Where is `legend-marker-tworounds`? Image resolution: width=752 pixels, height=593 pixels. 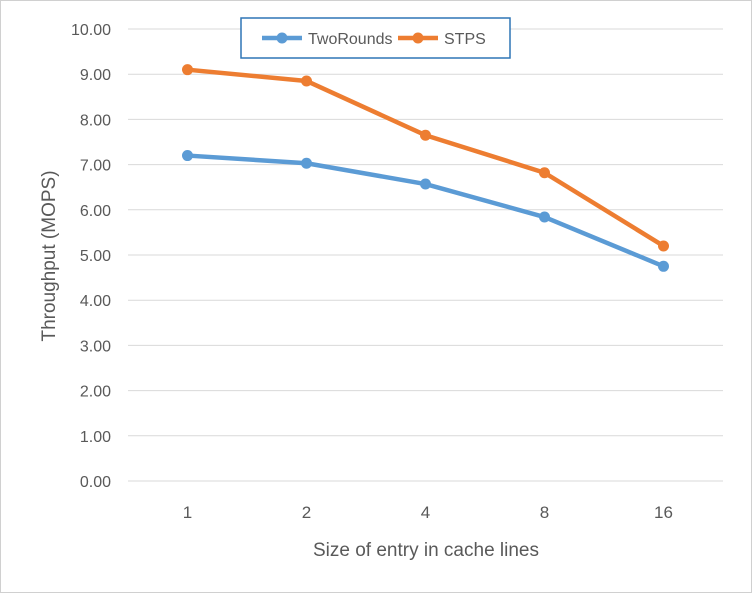
legend-marker-tworounds is located at coordinates (282, 38).